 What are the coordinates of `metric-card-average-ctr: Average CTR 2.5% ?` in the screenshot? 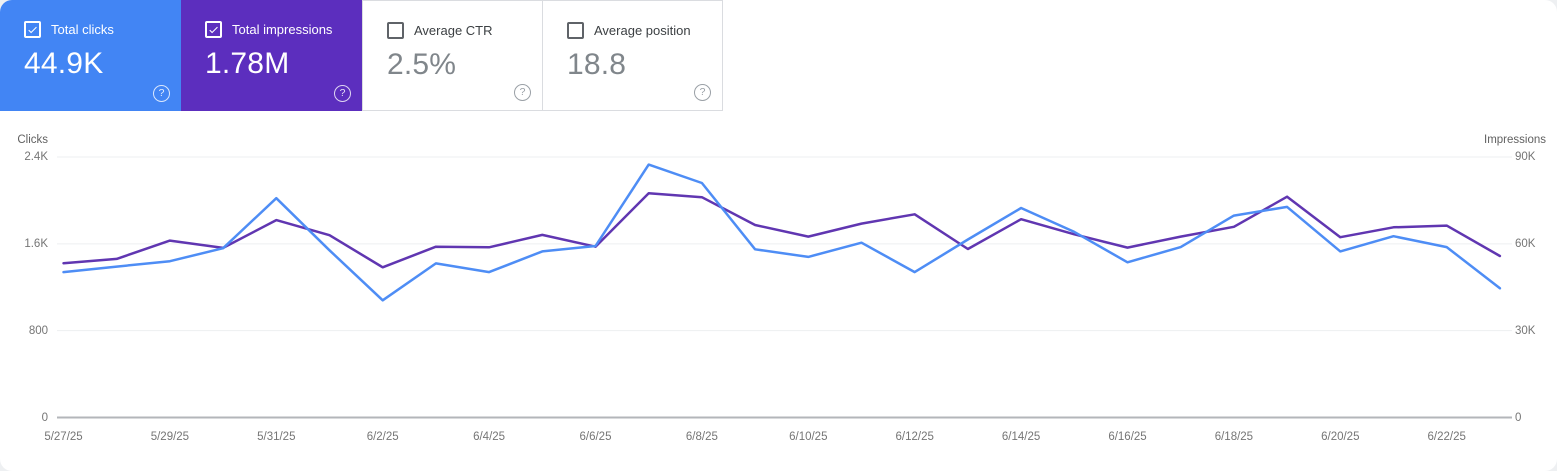 It's located at (452, 55).